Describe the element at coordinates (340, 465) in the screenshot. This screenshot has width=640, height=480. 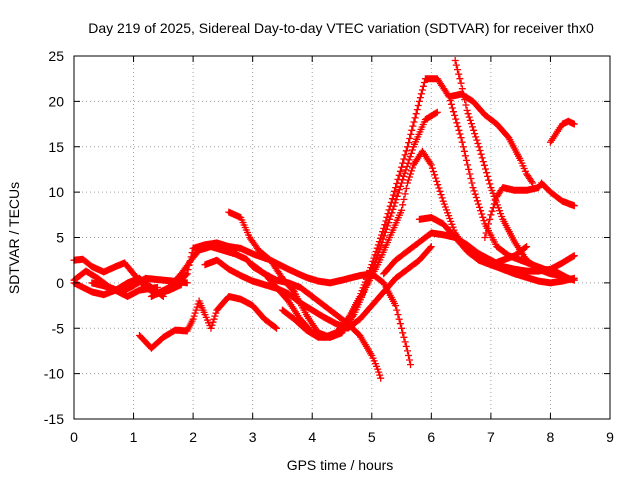
I see `x-axis-label: GPS time / hours` at that location.